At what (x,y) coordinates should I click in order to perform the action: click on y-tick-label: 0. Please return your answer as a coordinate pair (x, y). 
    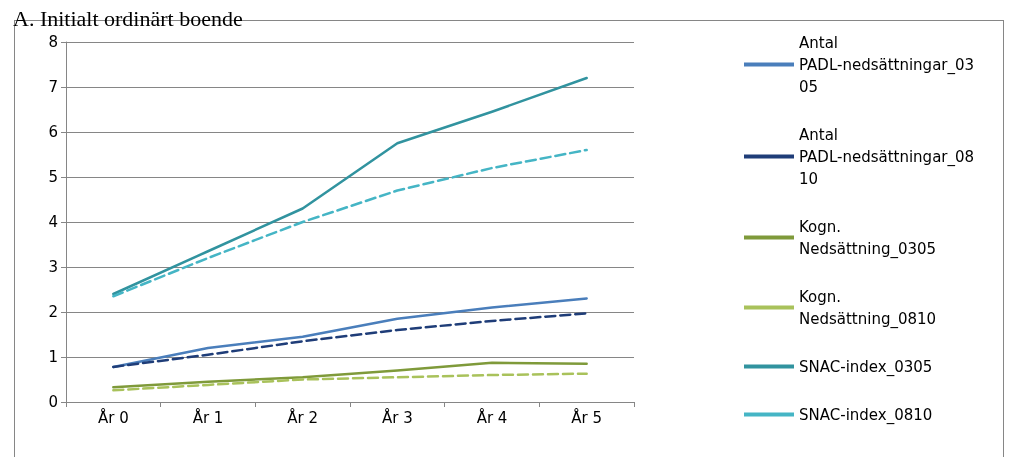
    Looking at the image, I should click on (53, 402).